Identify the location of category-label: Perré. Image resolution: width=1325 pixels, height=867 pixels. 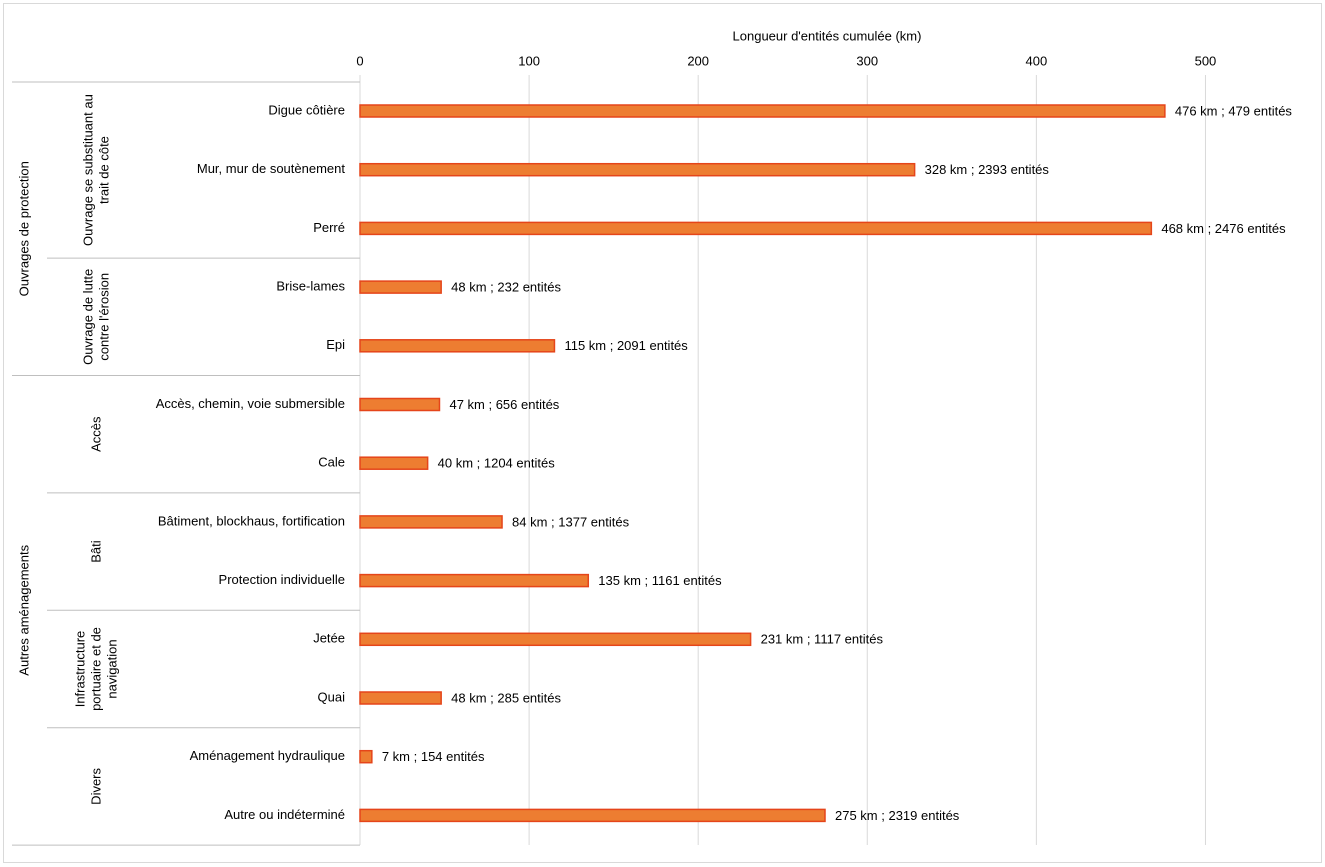
(329, 227).